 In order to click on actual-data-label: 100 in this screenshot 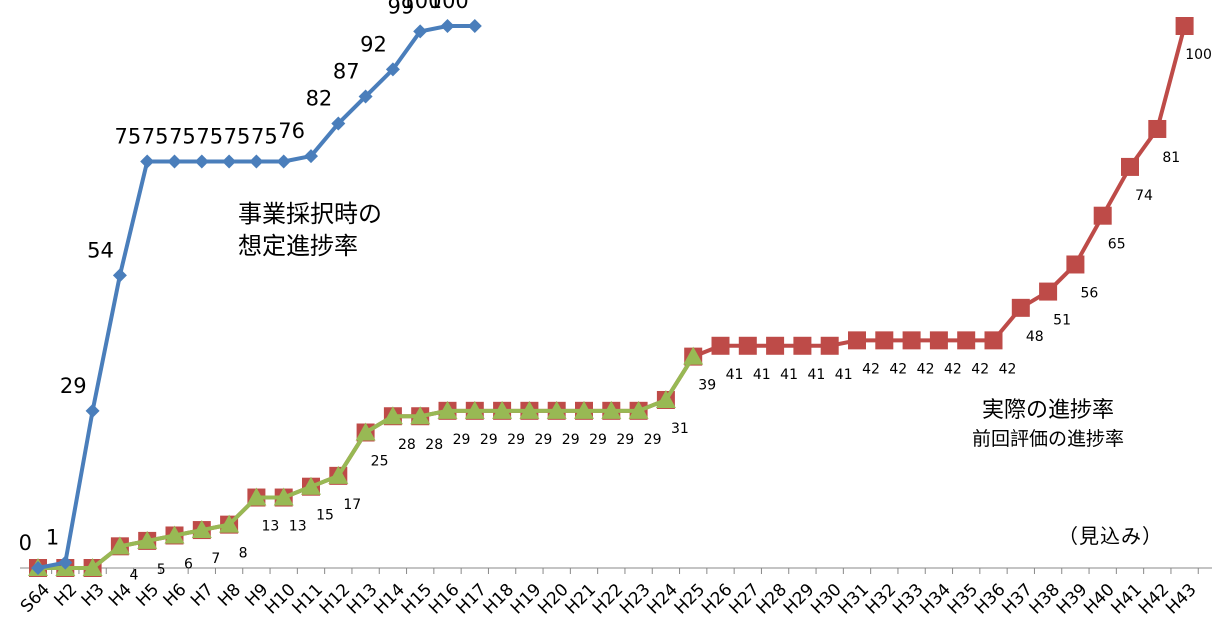, I will do `click(1198, 55)`.